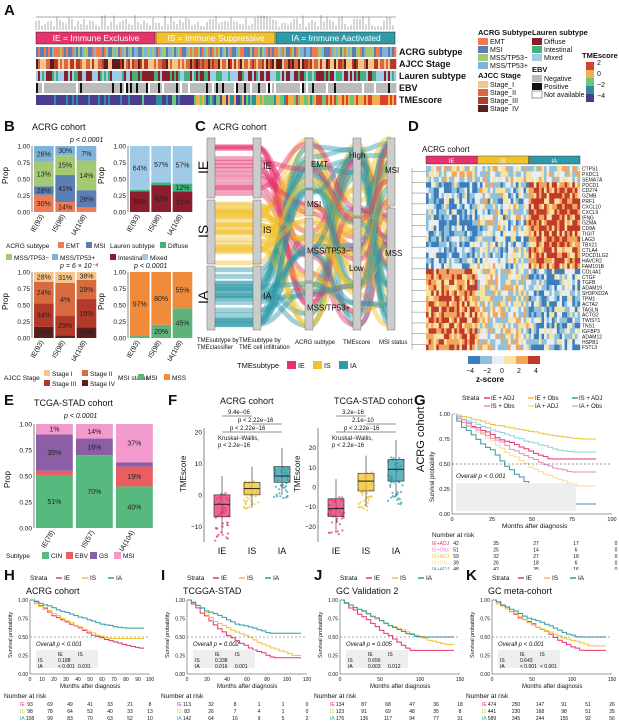  I want to click on gene-label: FSTL3, so click(589, 348).